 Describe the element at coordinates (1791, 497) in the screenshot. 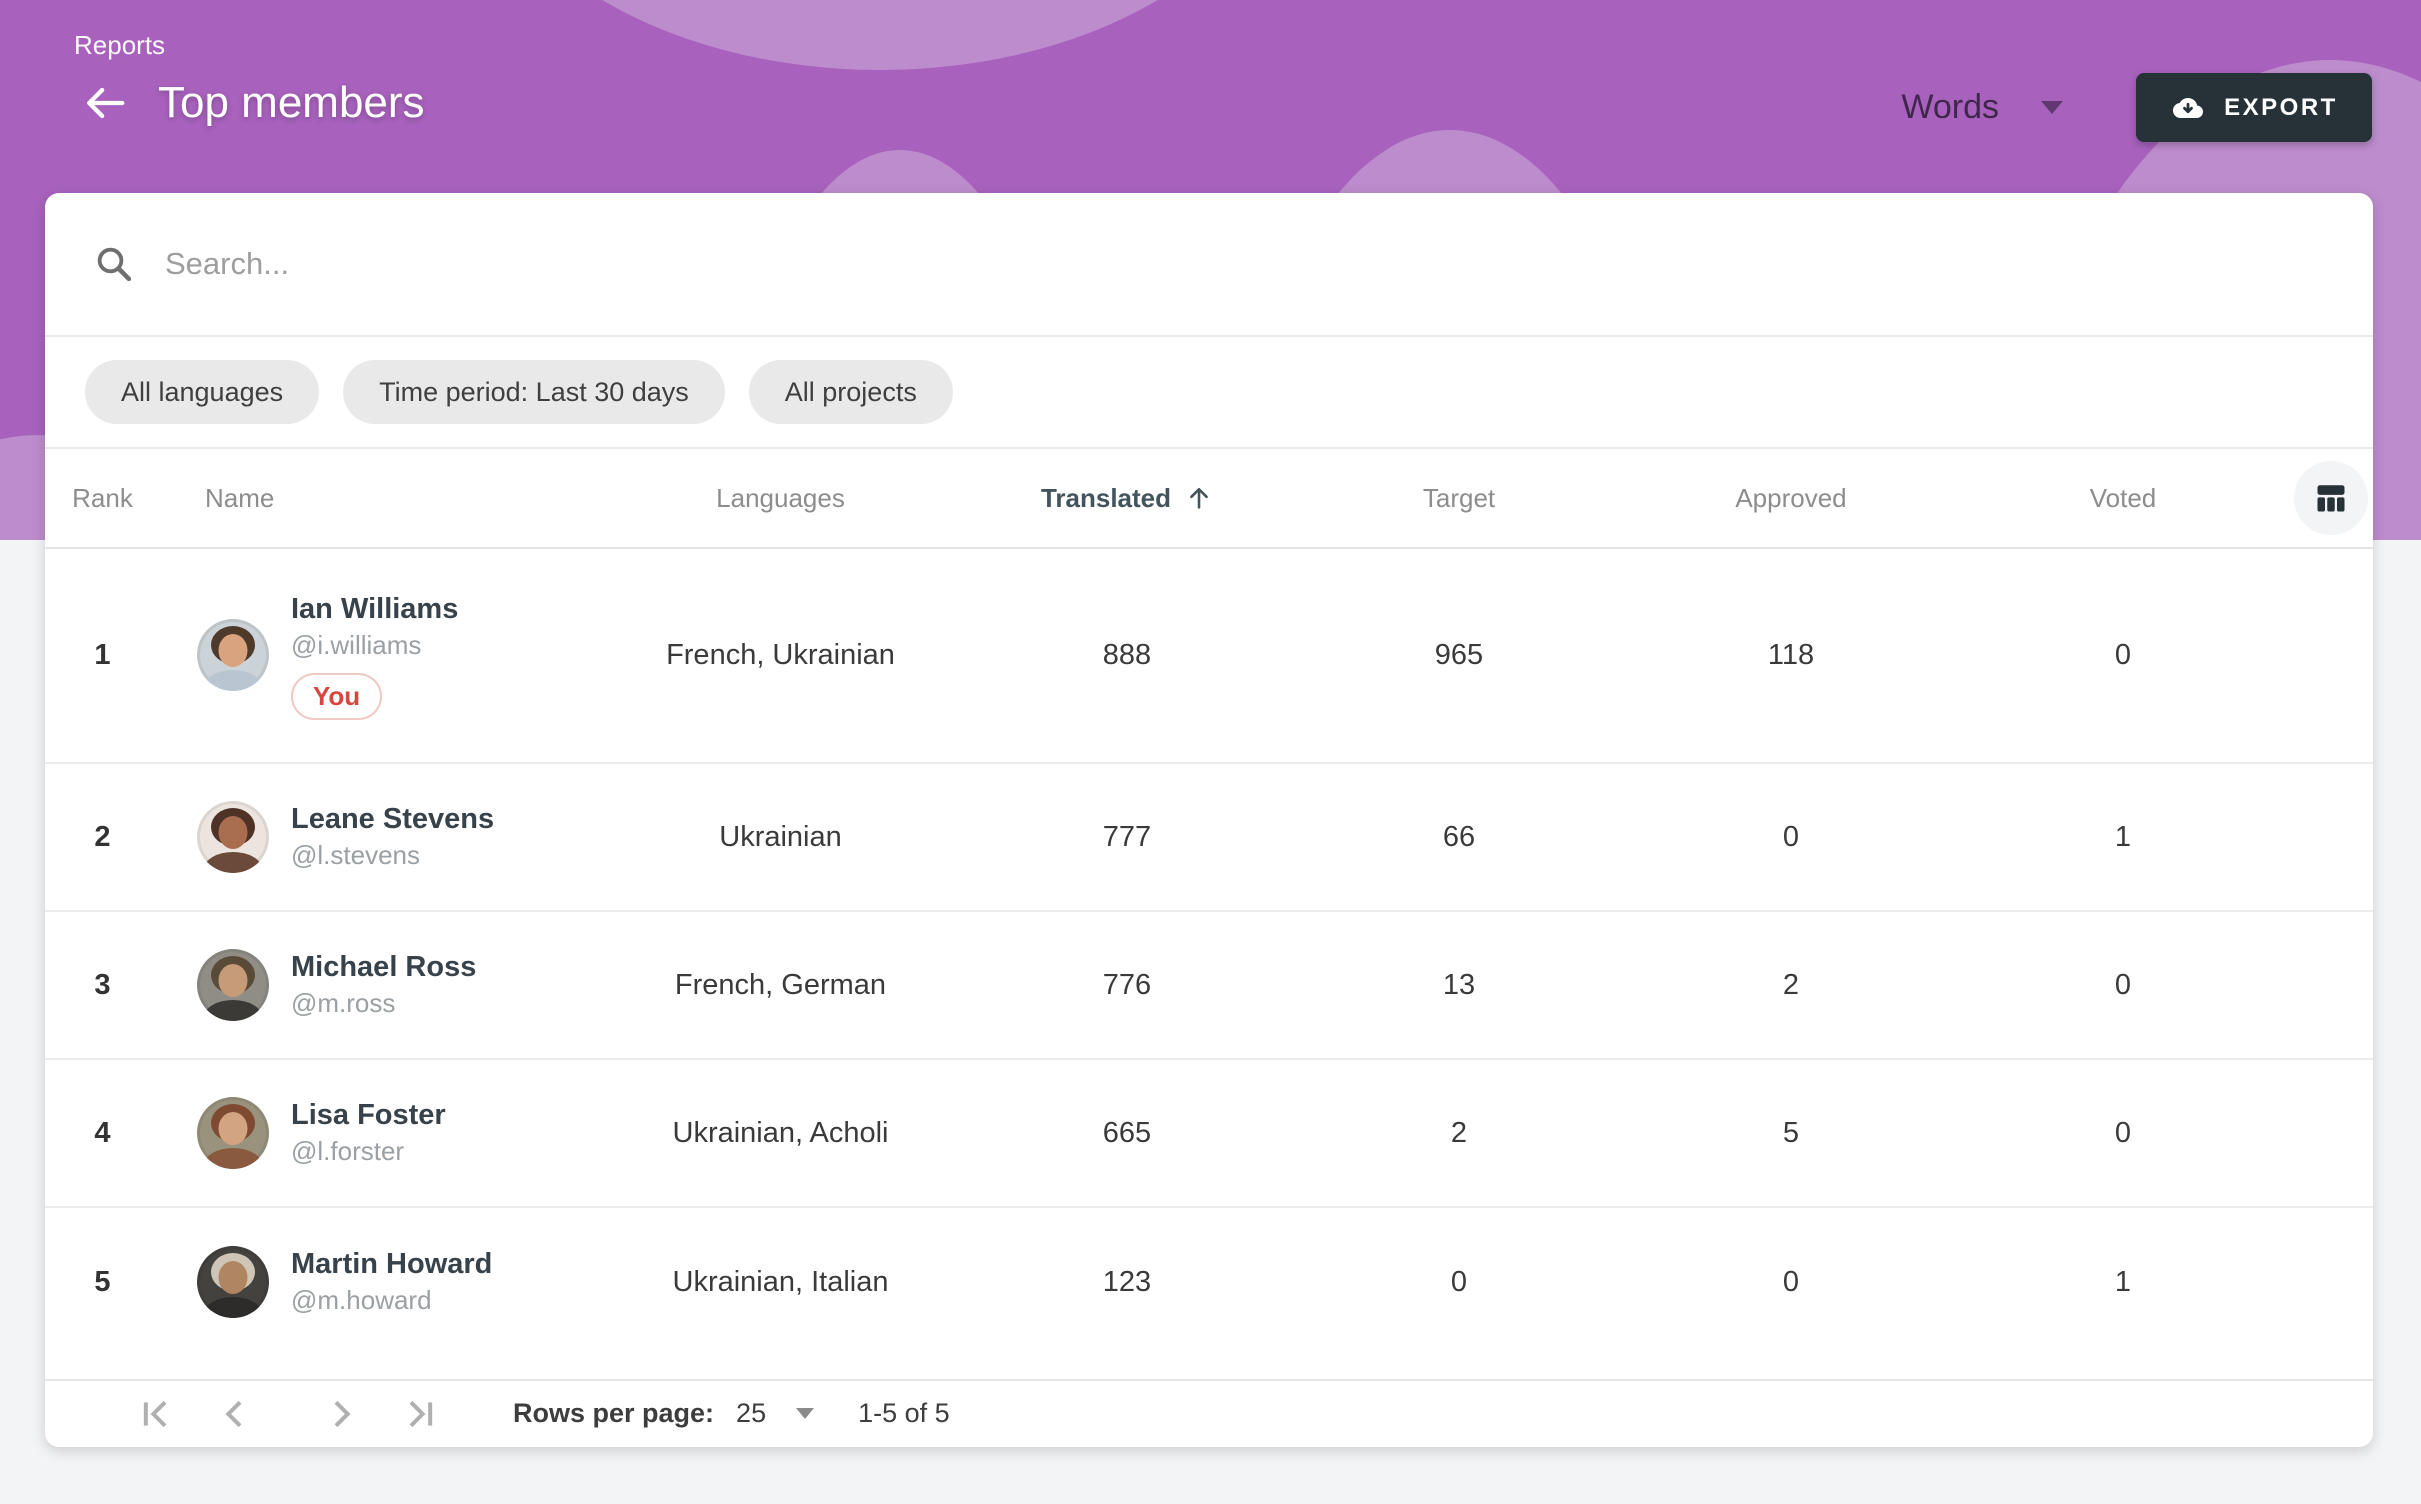

I see `column-header-approved: Approved` at that location.